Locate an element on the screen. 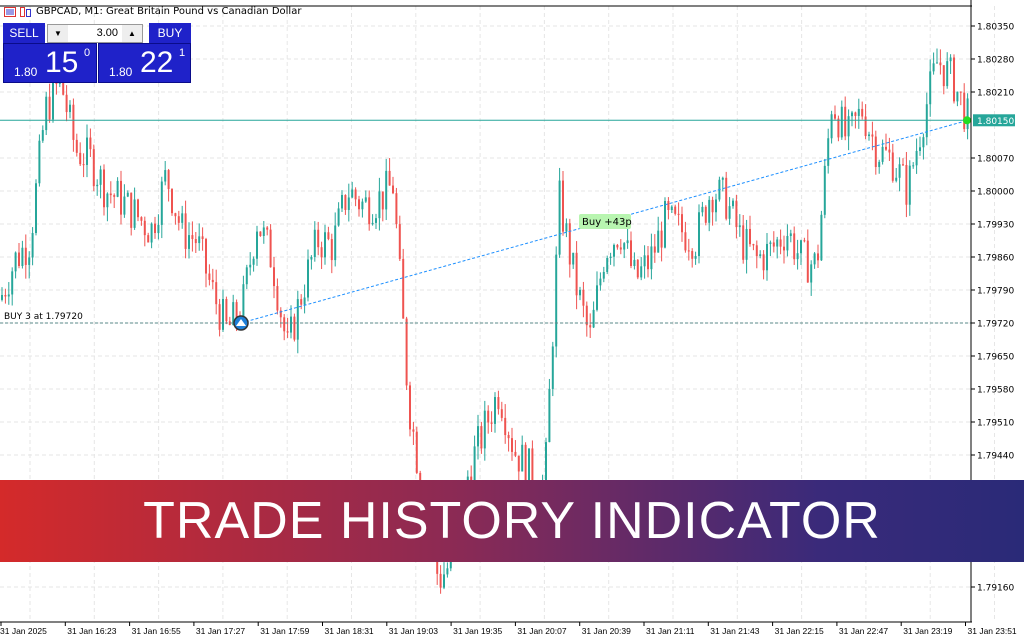 The image size is (1024, 640). y-tick-label: 1.80280 is located at coordinates (995, 61).